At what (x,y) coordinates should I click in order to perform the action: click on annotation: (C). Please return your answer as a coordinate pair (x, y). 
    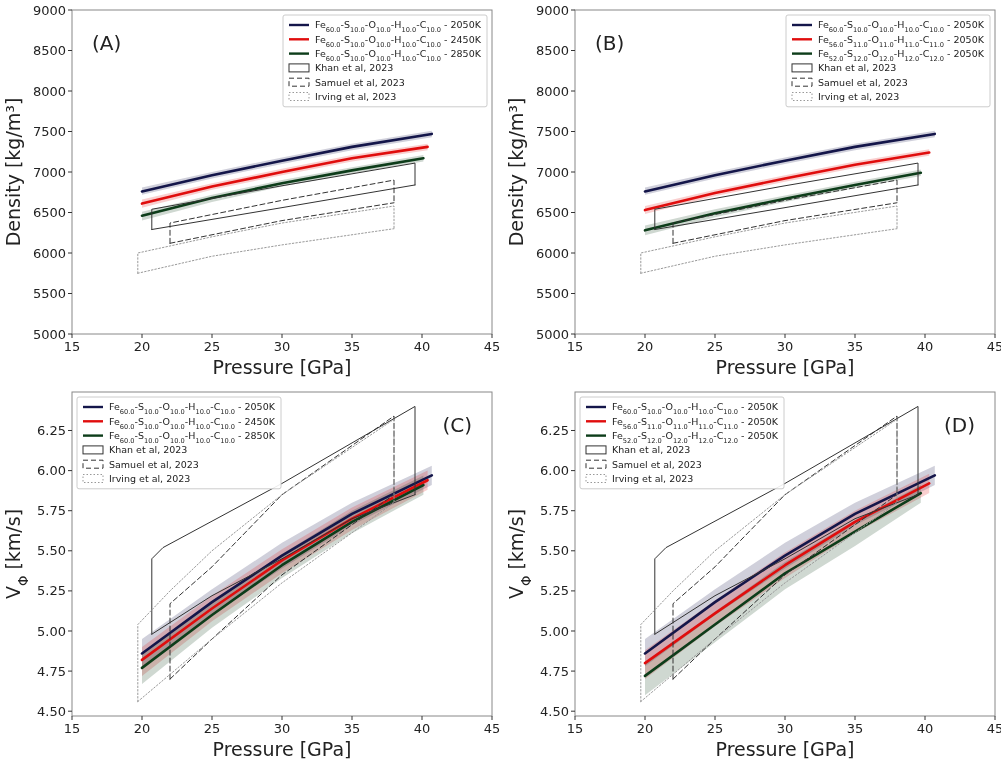
    Looking at the image, I should click on (457, 425).